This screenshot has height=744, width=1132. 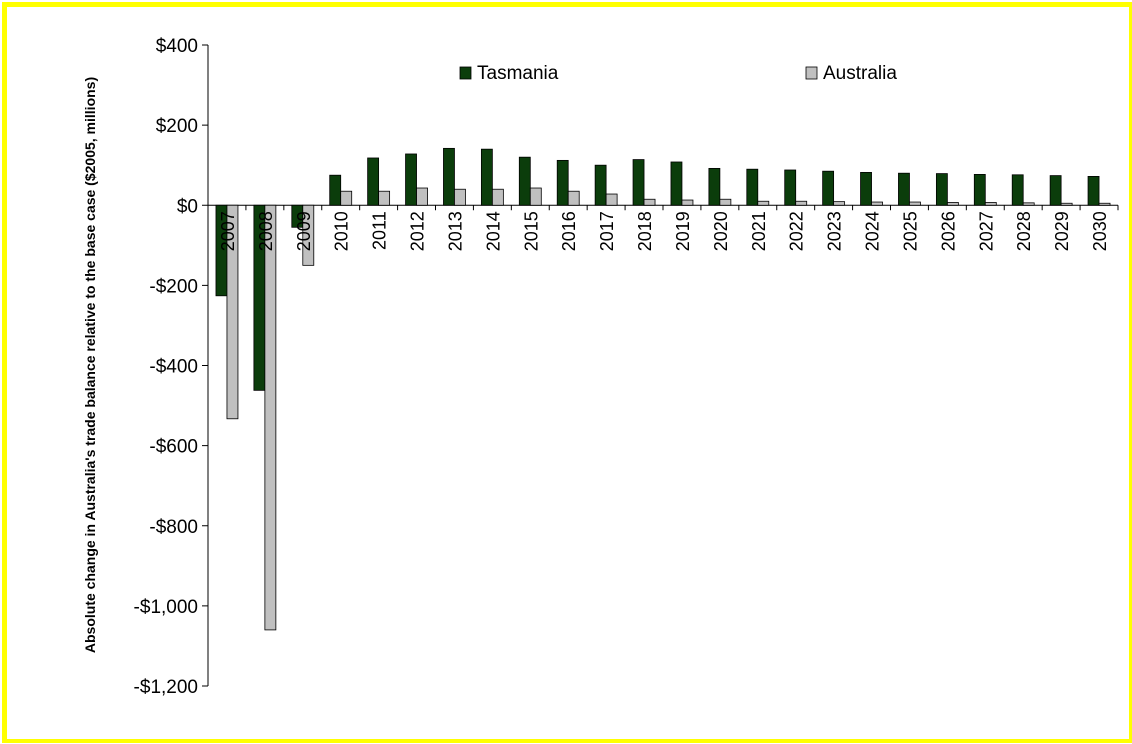 What do you see at coordinates (569, 231) in the screenshot?
I see `x-tick-label: 2016` at bounding box center [569, 231].